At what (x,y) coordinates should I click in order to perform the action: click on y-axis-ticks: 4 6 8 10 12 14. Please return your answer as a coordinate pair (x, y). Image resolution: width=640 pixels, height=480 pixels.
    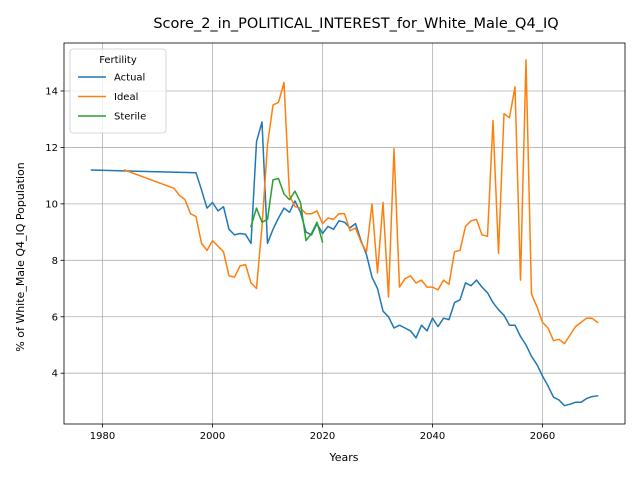
    Looking at the image, I should click on (54, 233).